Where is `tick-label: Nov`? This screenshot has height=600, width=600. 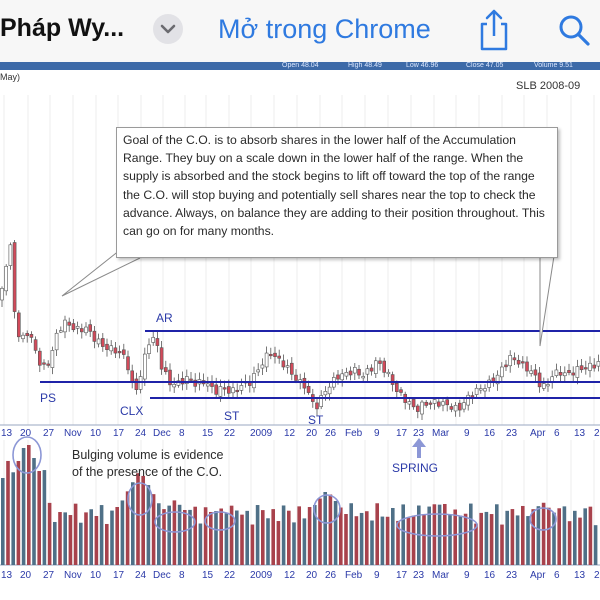
tick-label: Nov is located at coordinates (73, 433).